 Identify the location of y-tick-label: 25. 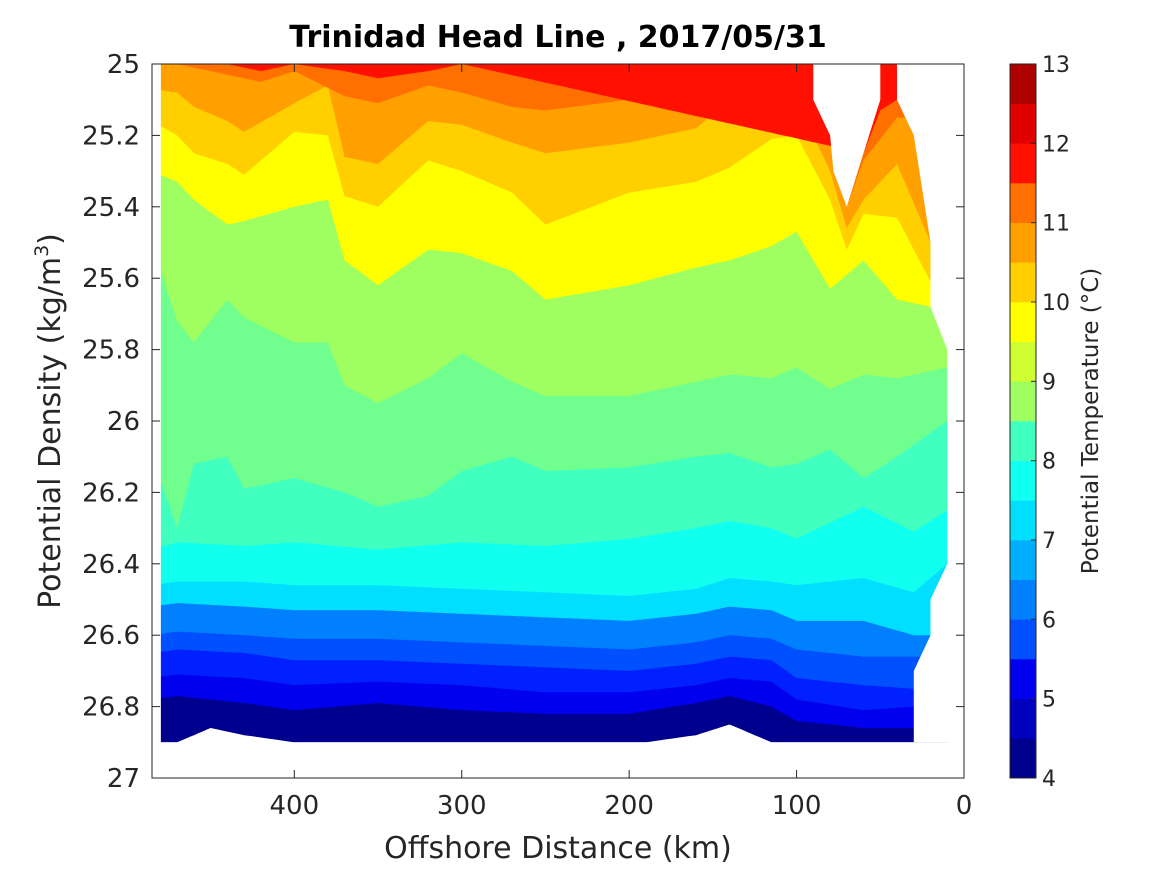
(123, 65).